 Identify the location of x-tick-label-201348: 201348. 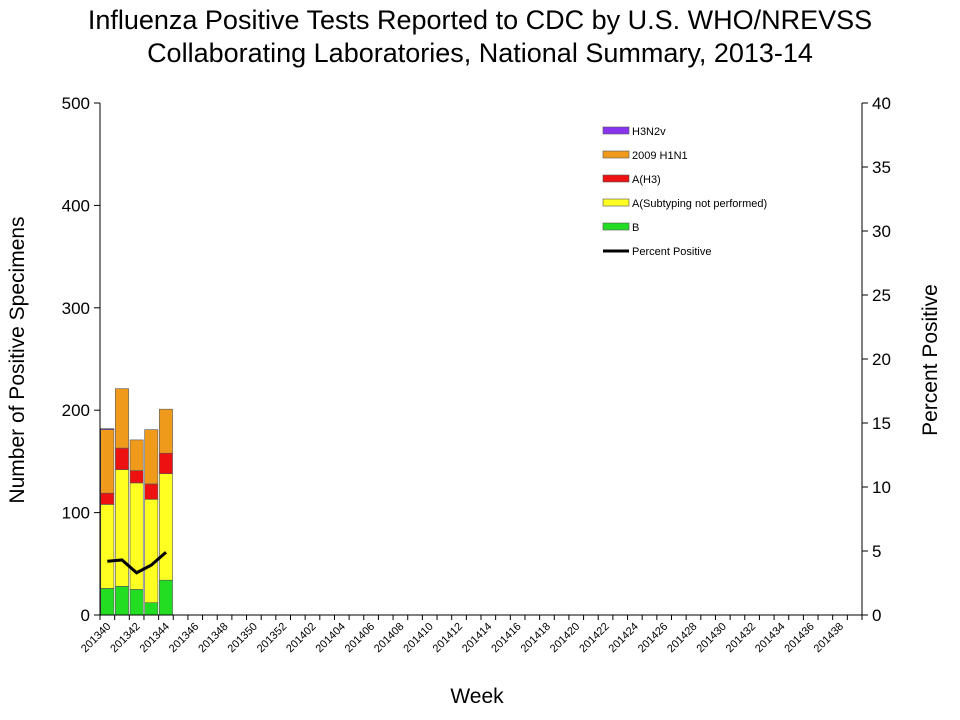
(213, 638).